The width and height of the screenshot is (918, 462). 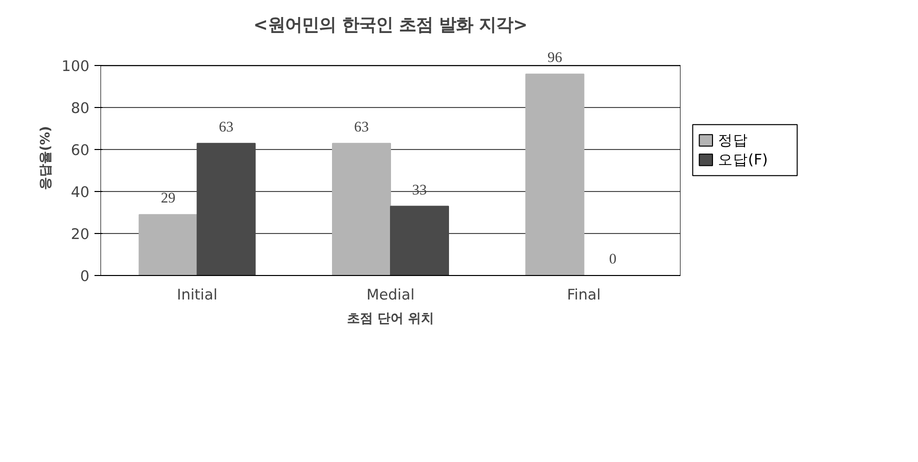 I want to click on chart-title: <원어민의 한국인 초점 발화 지각>, so click(x=390, y=26).